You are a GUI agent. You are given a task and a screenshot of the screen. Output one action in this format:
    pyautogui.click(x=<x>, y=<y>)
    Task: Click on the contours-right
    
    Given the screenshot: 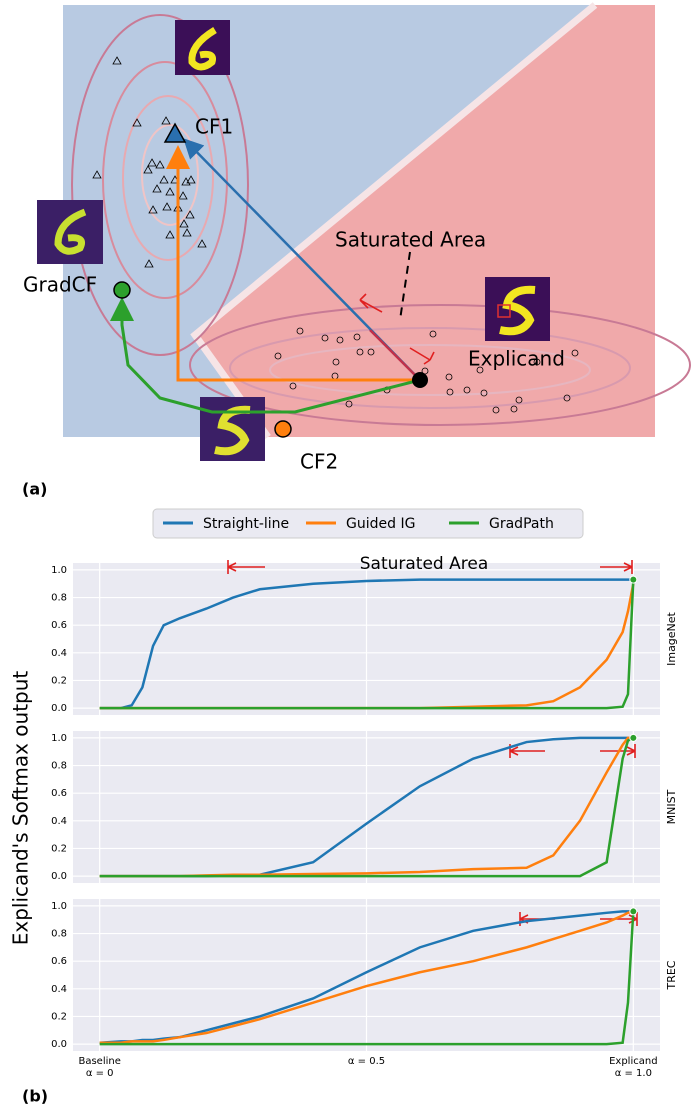 What is the action you would take?
    pyautogui.click(x=440, y=365)
    